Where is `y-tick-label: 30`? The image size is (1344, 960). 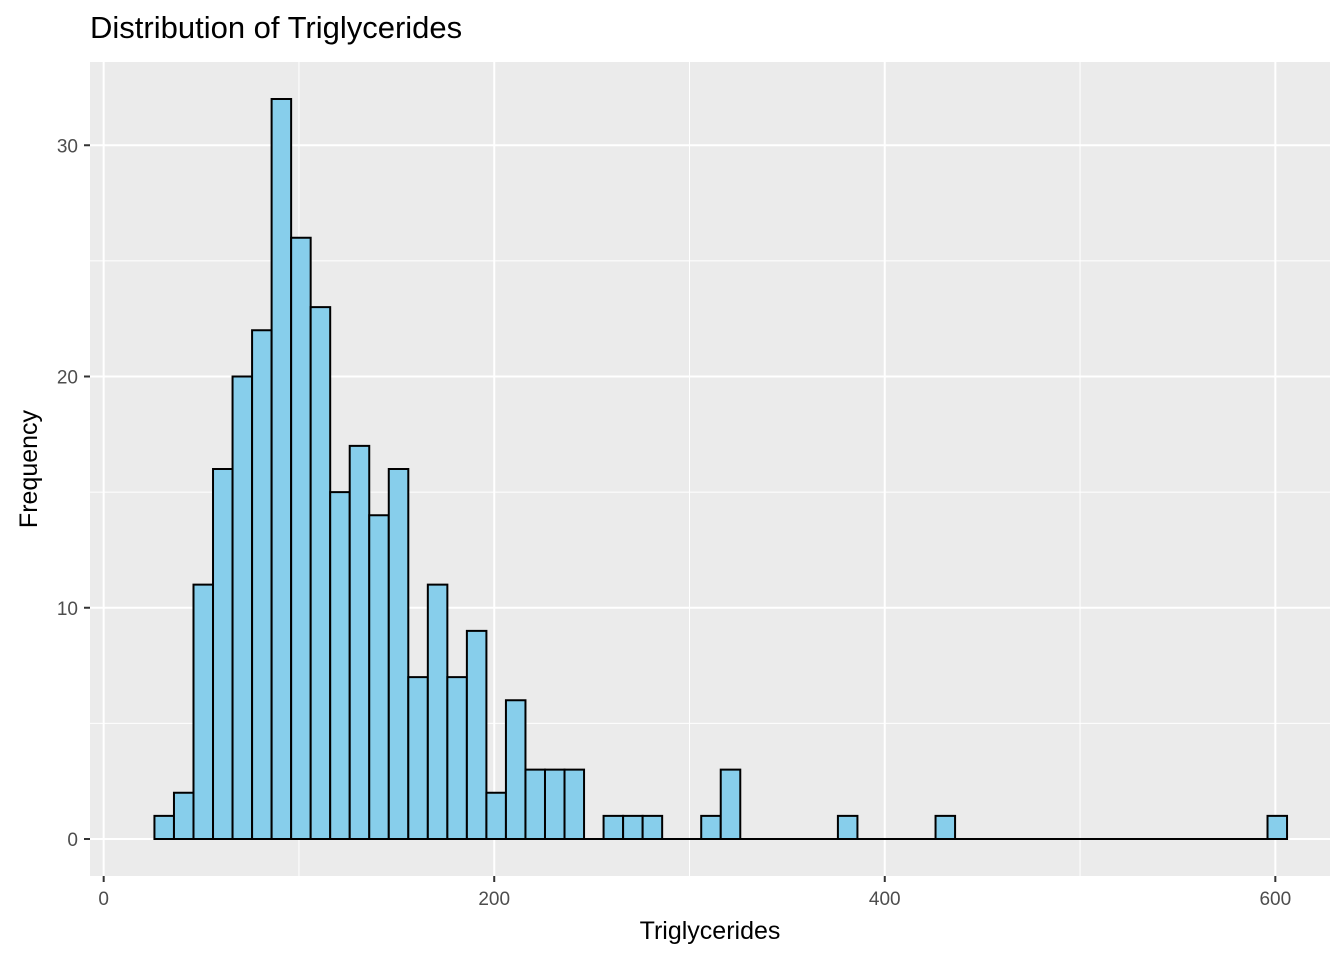 y-tick-label: 30 is located at coordinates (67, 146).